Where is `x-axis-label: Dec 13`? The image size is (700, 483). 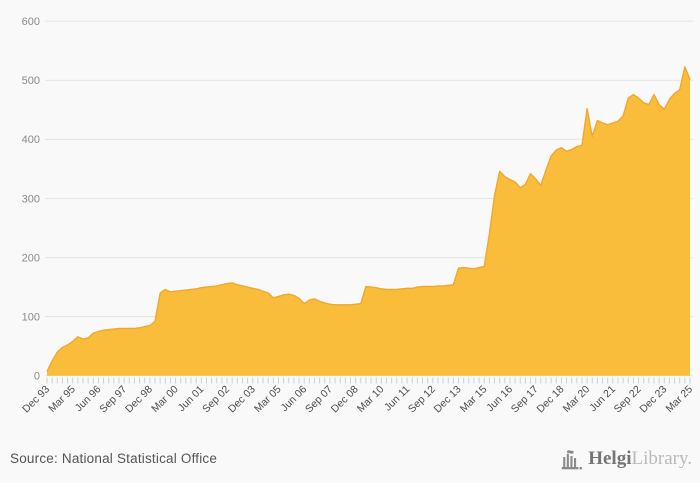
x-axis-label: Dec 13 is located at coordinates (448, 399).